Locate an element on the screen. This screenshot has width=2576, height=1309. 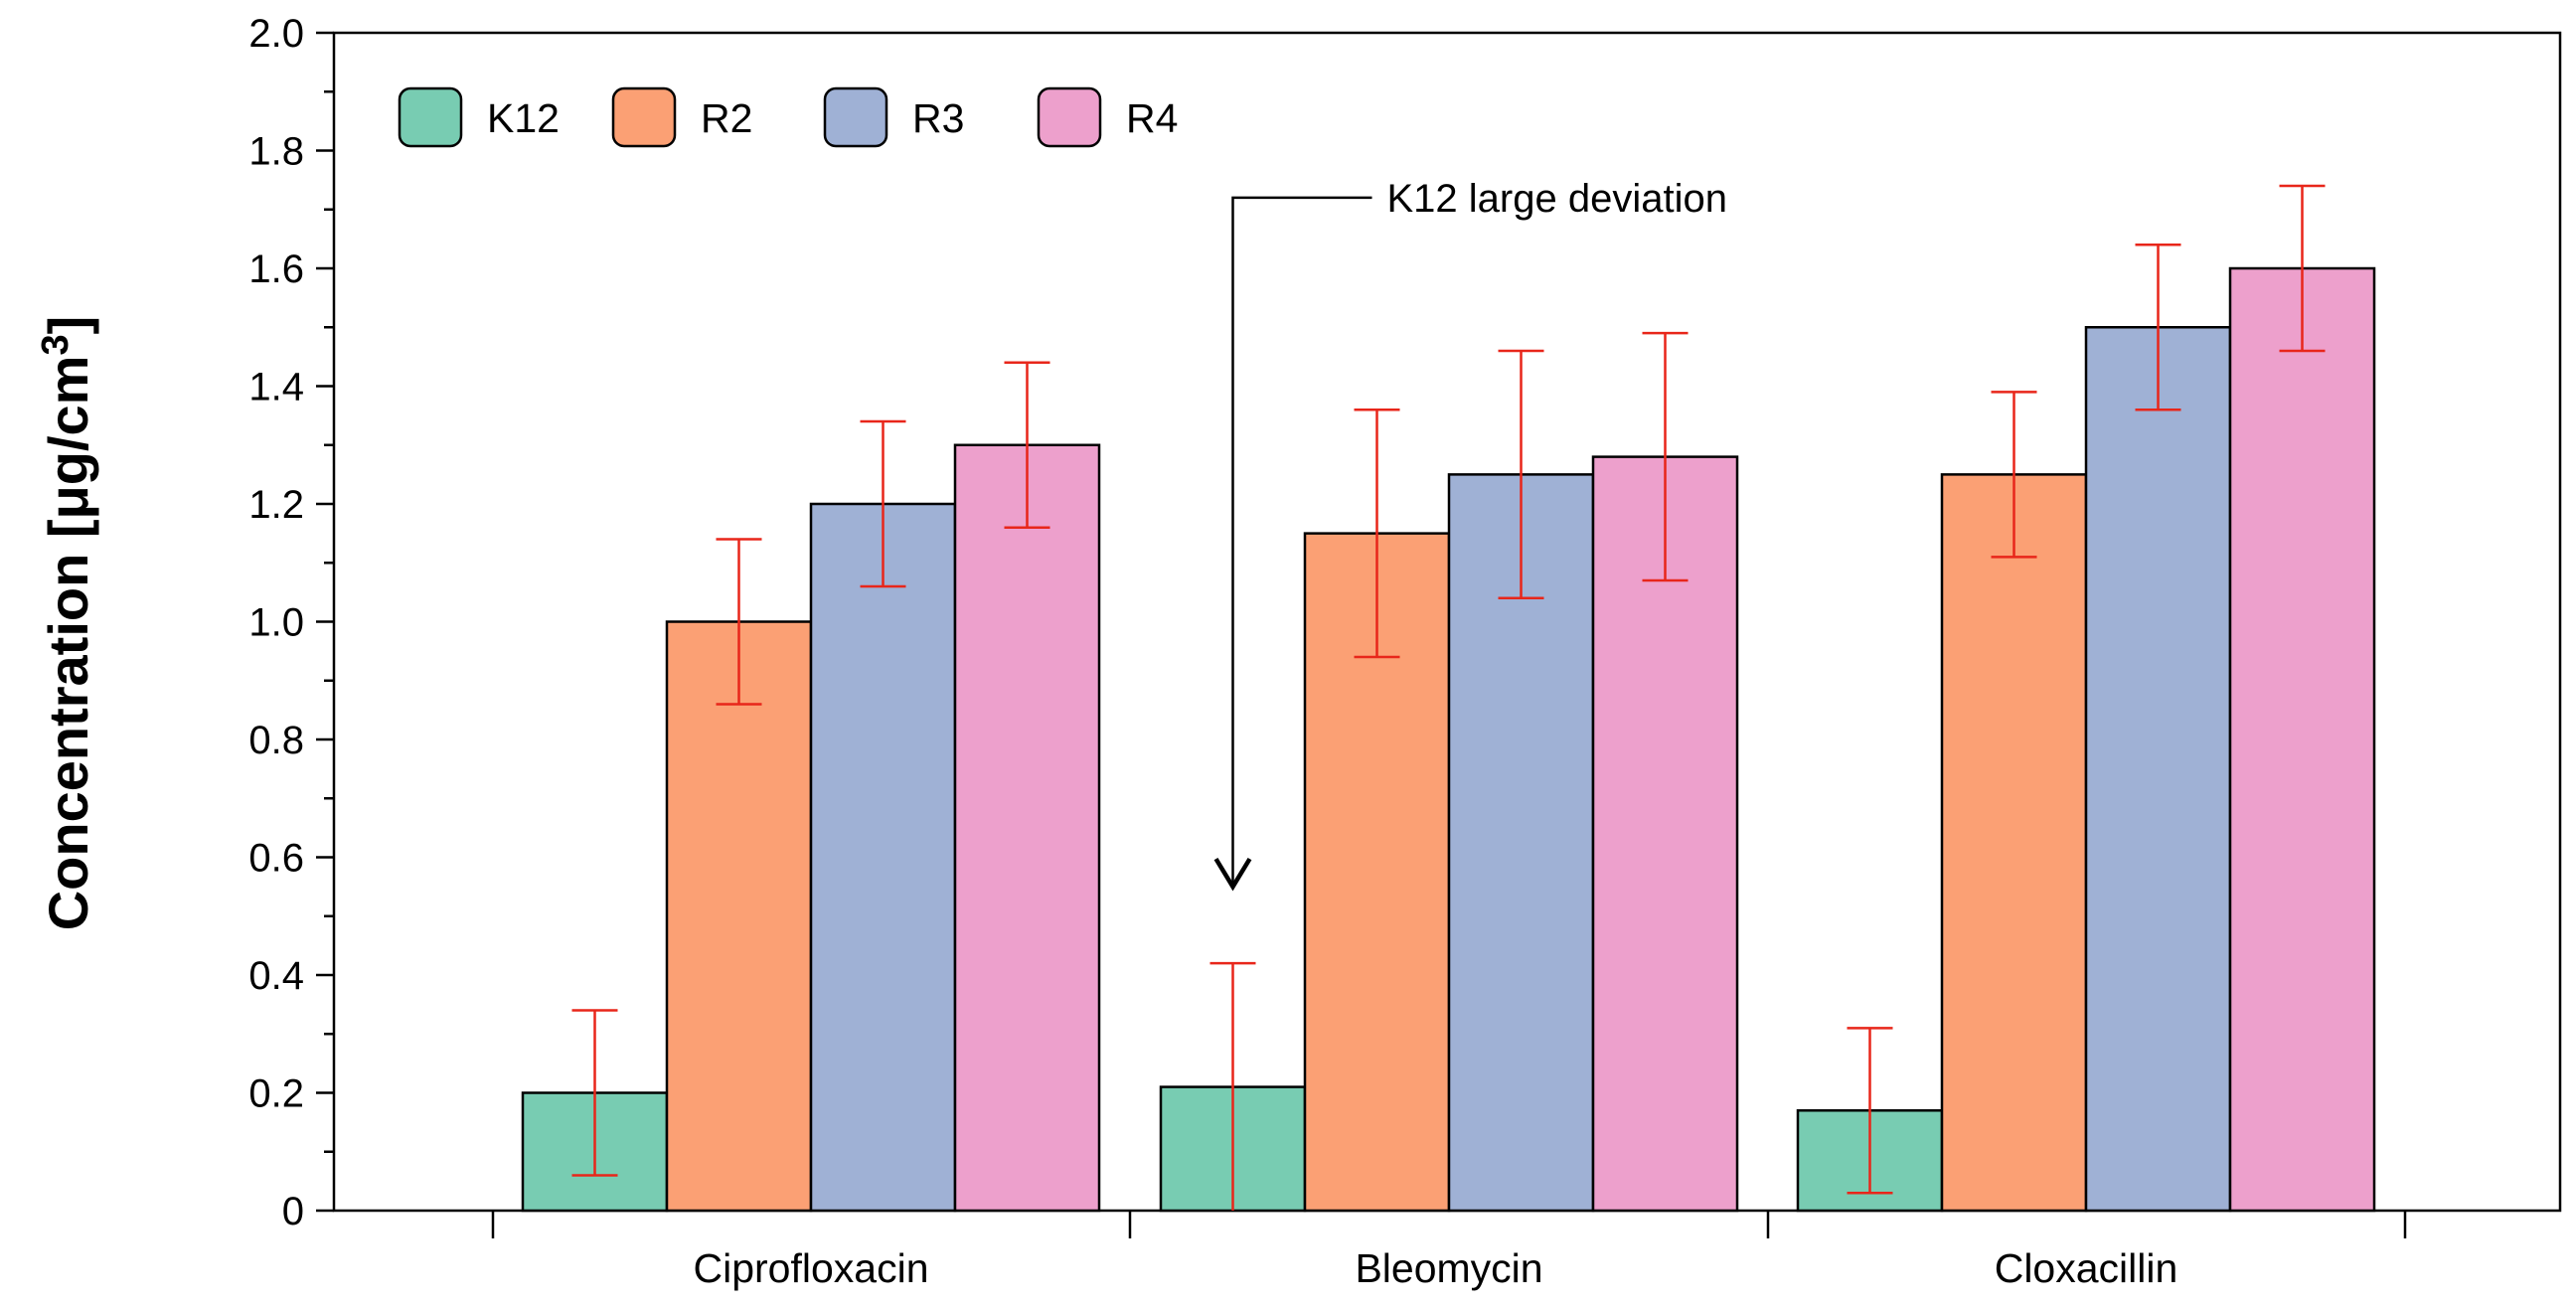
annotation-text: K12 large deviation is located at coordinates (1557, 199).